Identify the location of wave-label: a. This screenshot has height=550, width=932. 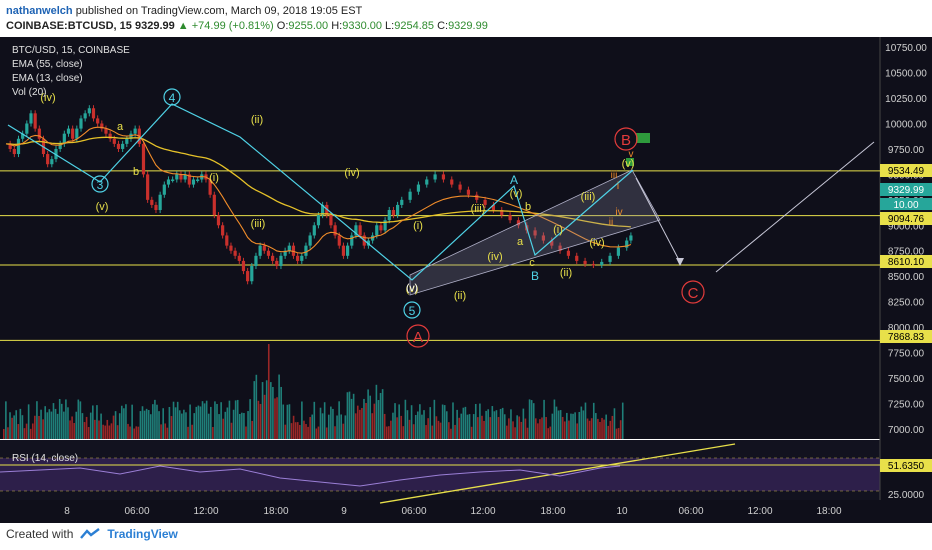
(120, 127).